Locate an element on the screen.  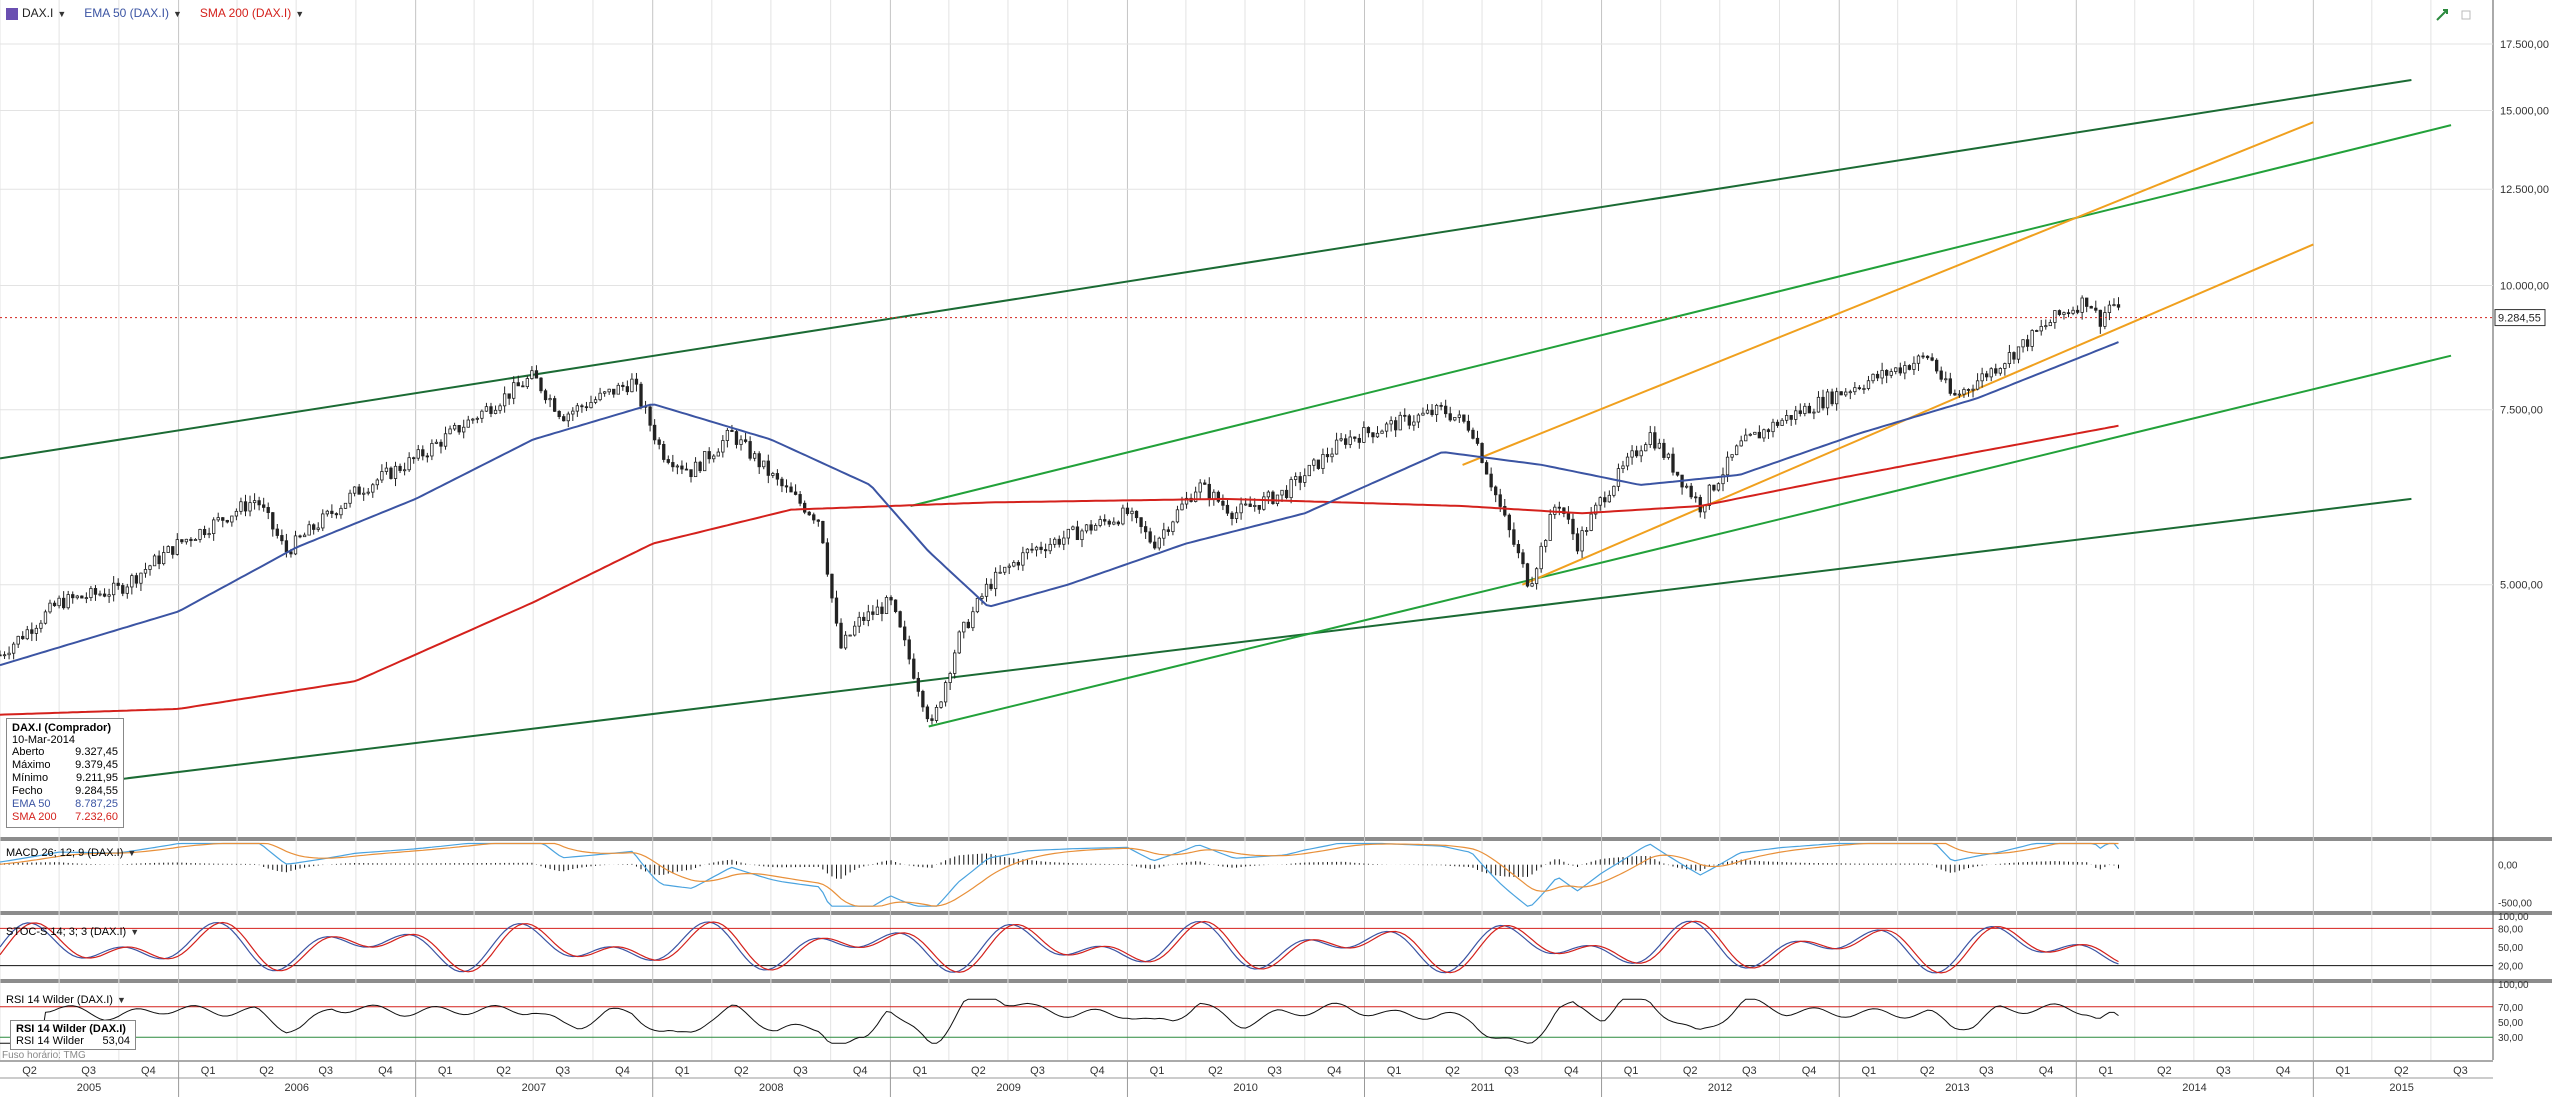
info-row-label: Máximo is located at coordinates (31, 765).